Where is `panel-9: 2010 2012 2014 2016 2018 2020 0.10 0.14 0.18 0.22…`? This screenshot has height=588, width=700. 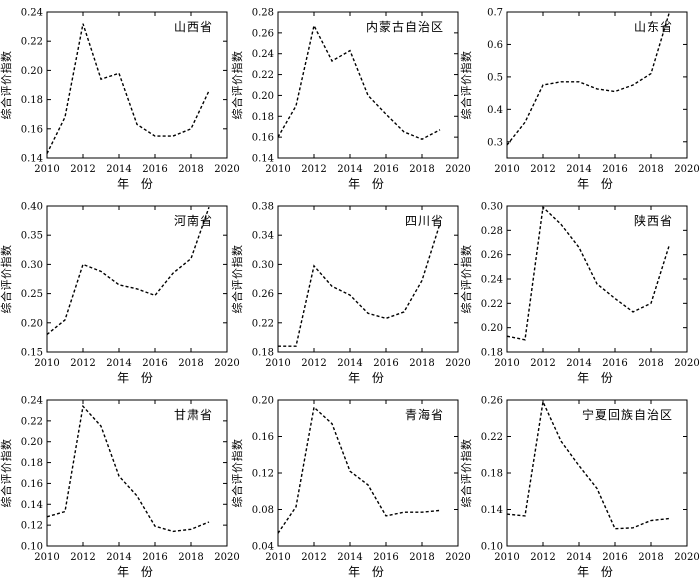 panel-9: 2010 2012 2014 2016 2018 2020 0.10 0.14 0.18 0.22… is located at coordinates (579, 488).